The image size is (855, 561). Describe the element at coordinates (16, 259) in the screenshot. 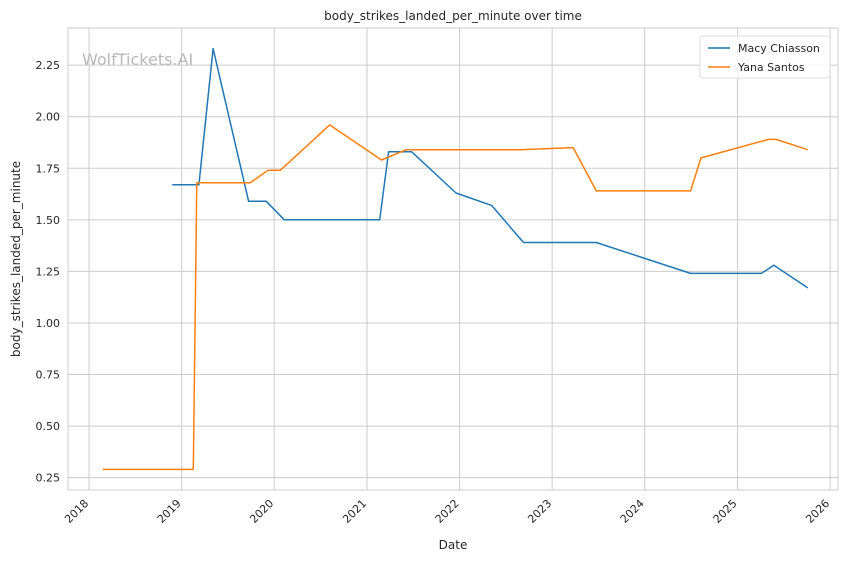

I see `y-axis-label: body_strikes_landed_per_minute` at that location.